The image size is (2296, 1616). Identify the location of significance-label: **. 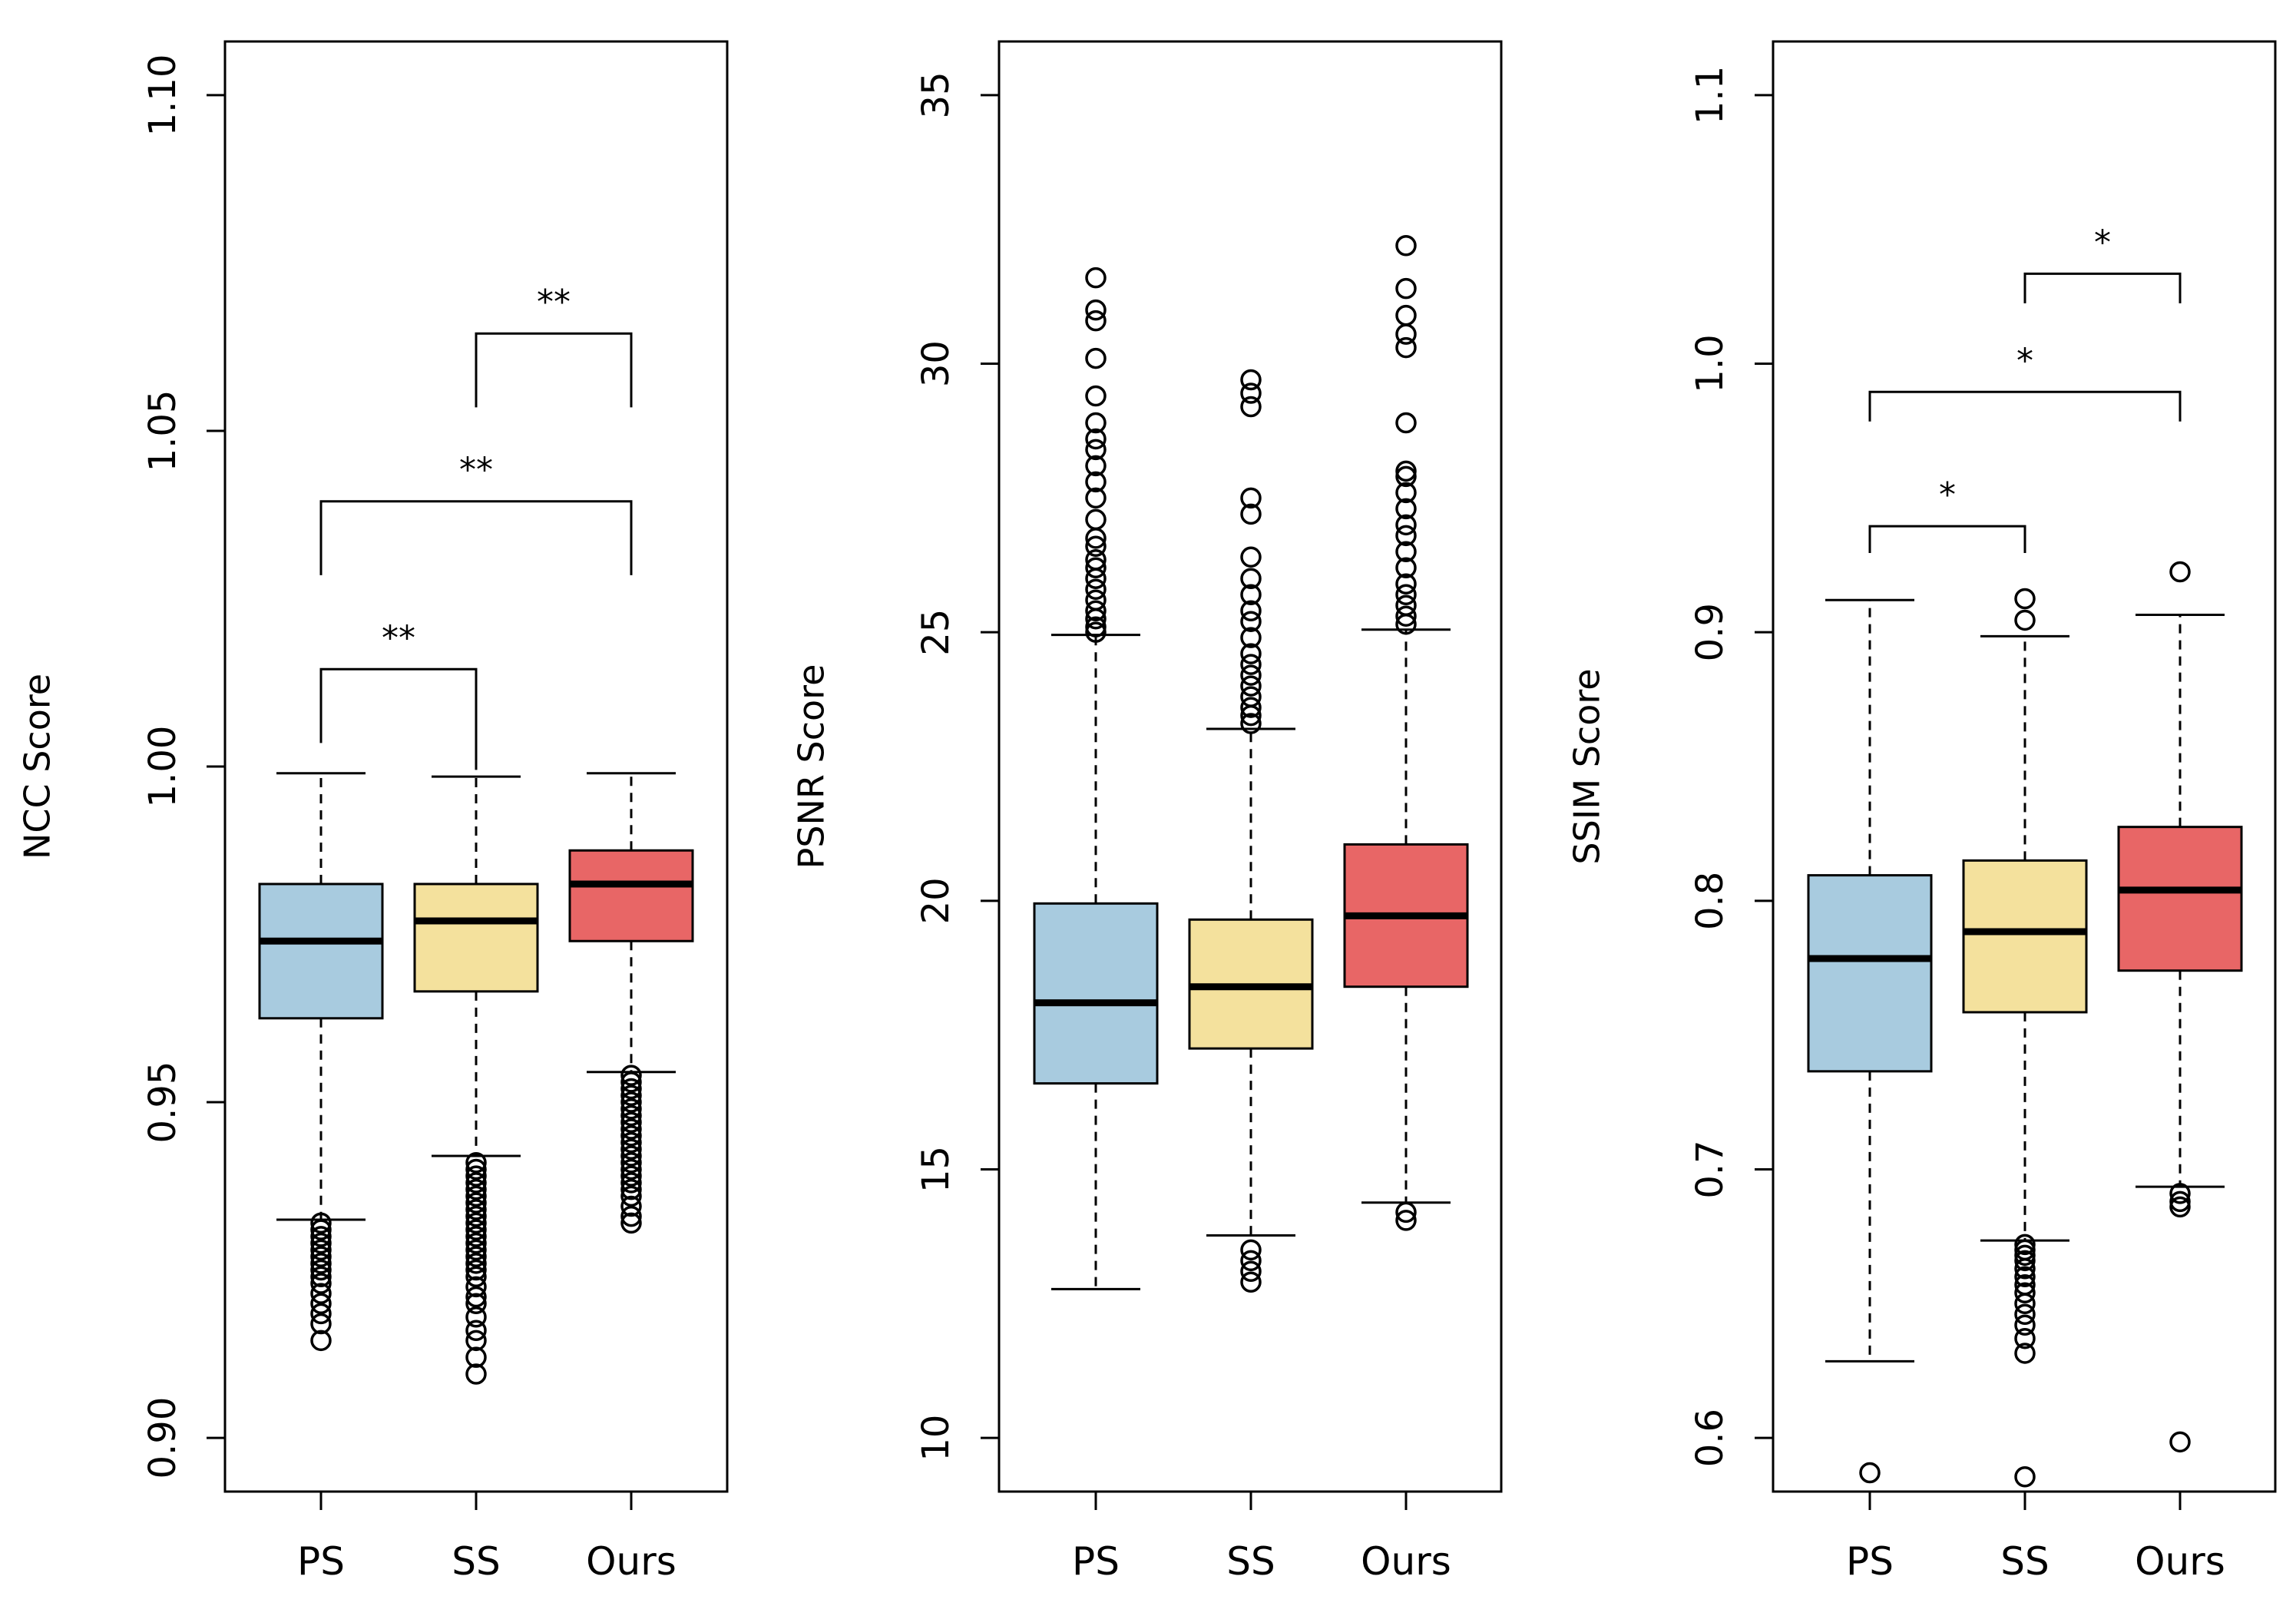
(398, 637).